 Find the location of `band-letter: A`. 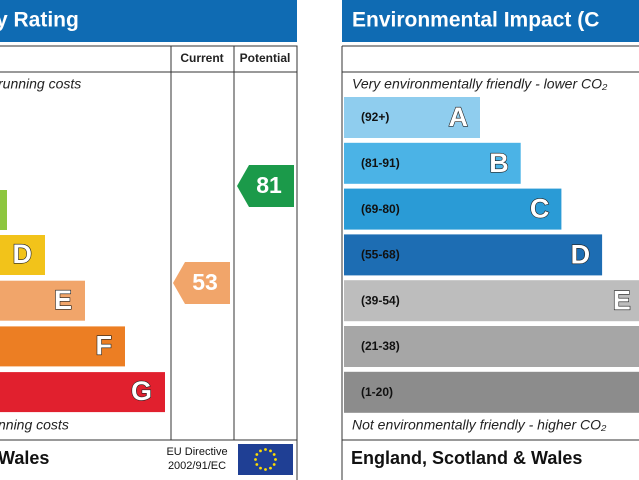

band-letter: A is located at coordinates (459, 117).